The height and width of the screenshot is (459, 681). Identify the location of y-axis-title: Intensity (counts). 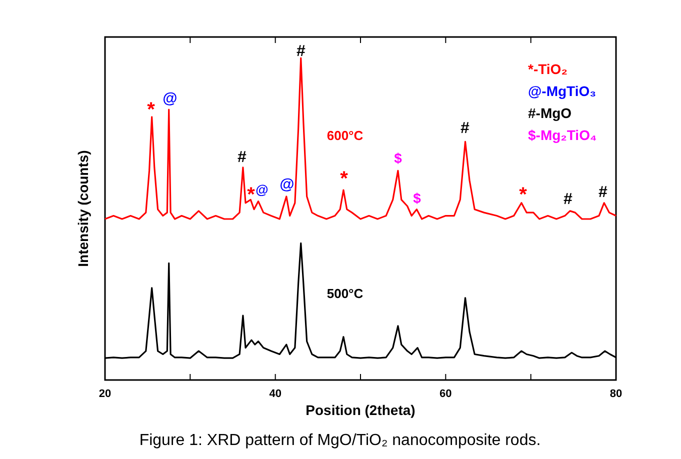
(83, 208).